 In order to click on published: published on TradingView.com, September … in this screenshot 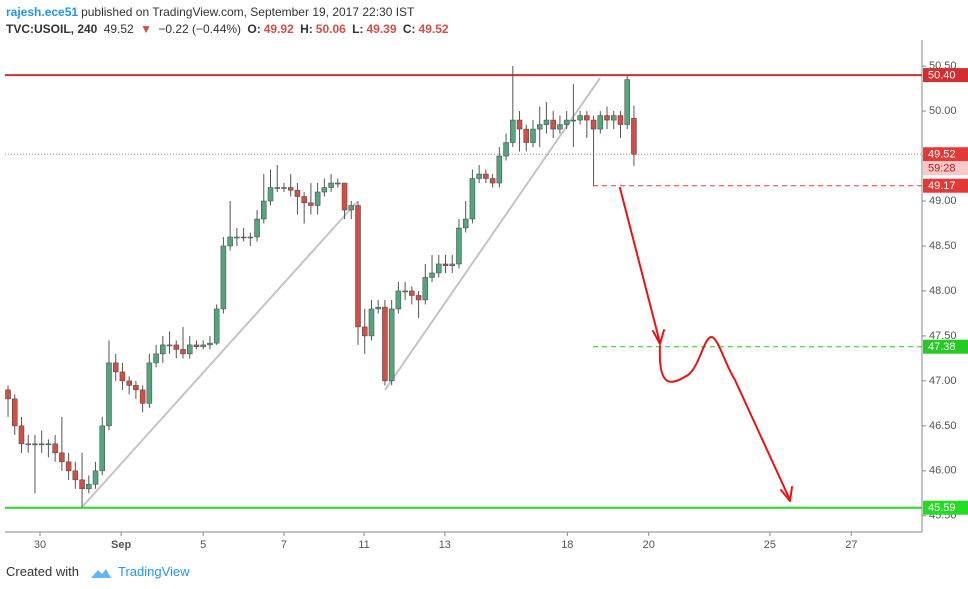, I will do `click(248, 12)`.